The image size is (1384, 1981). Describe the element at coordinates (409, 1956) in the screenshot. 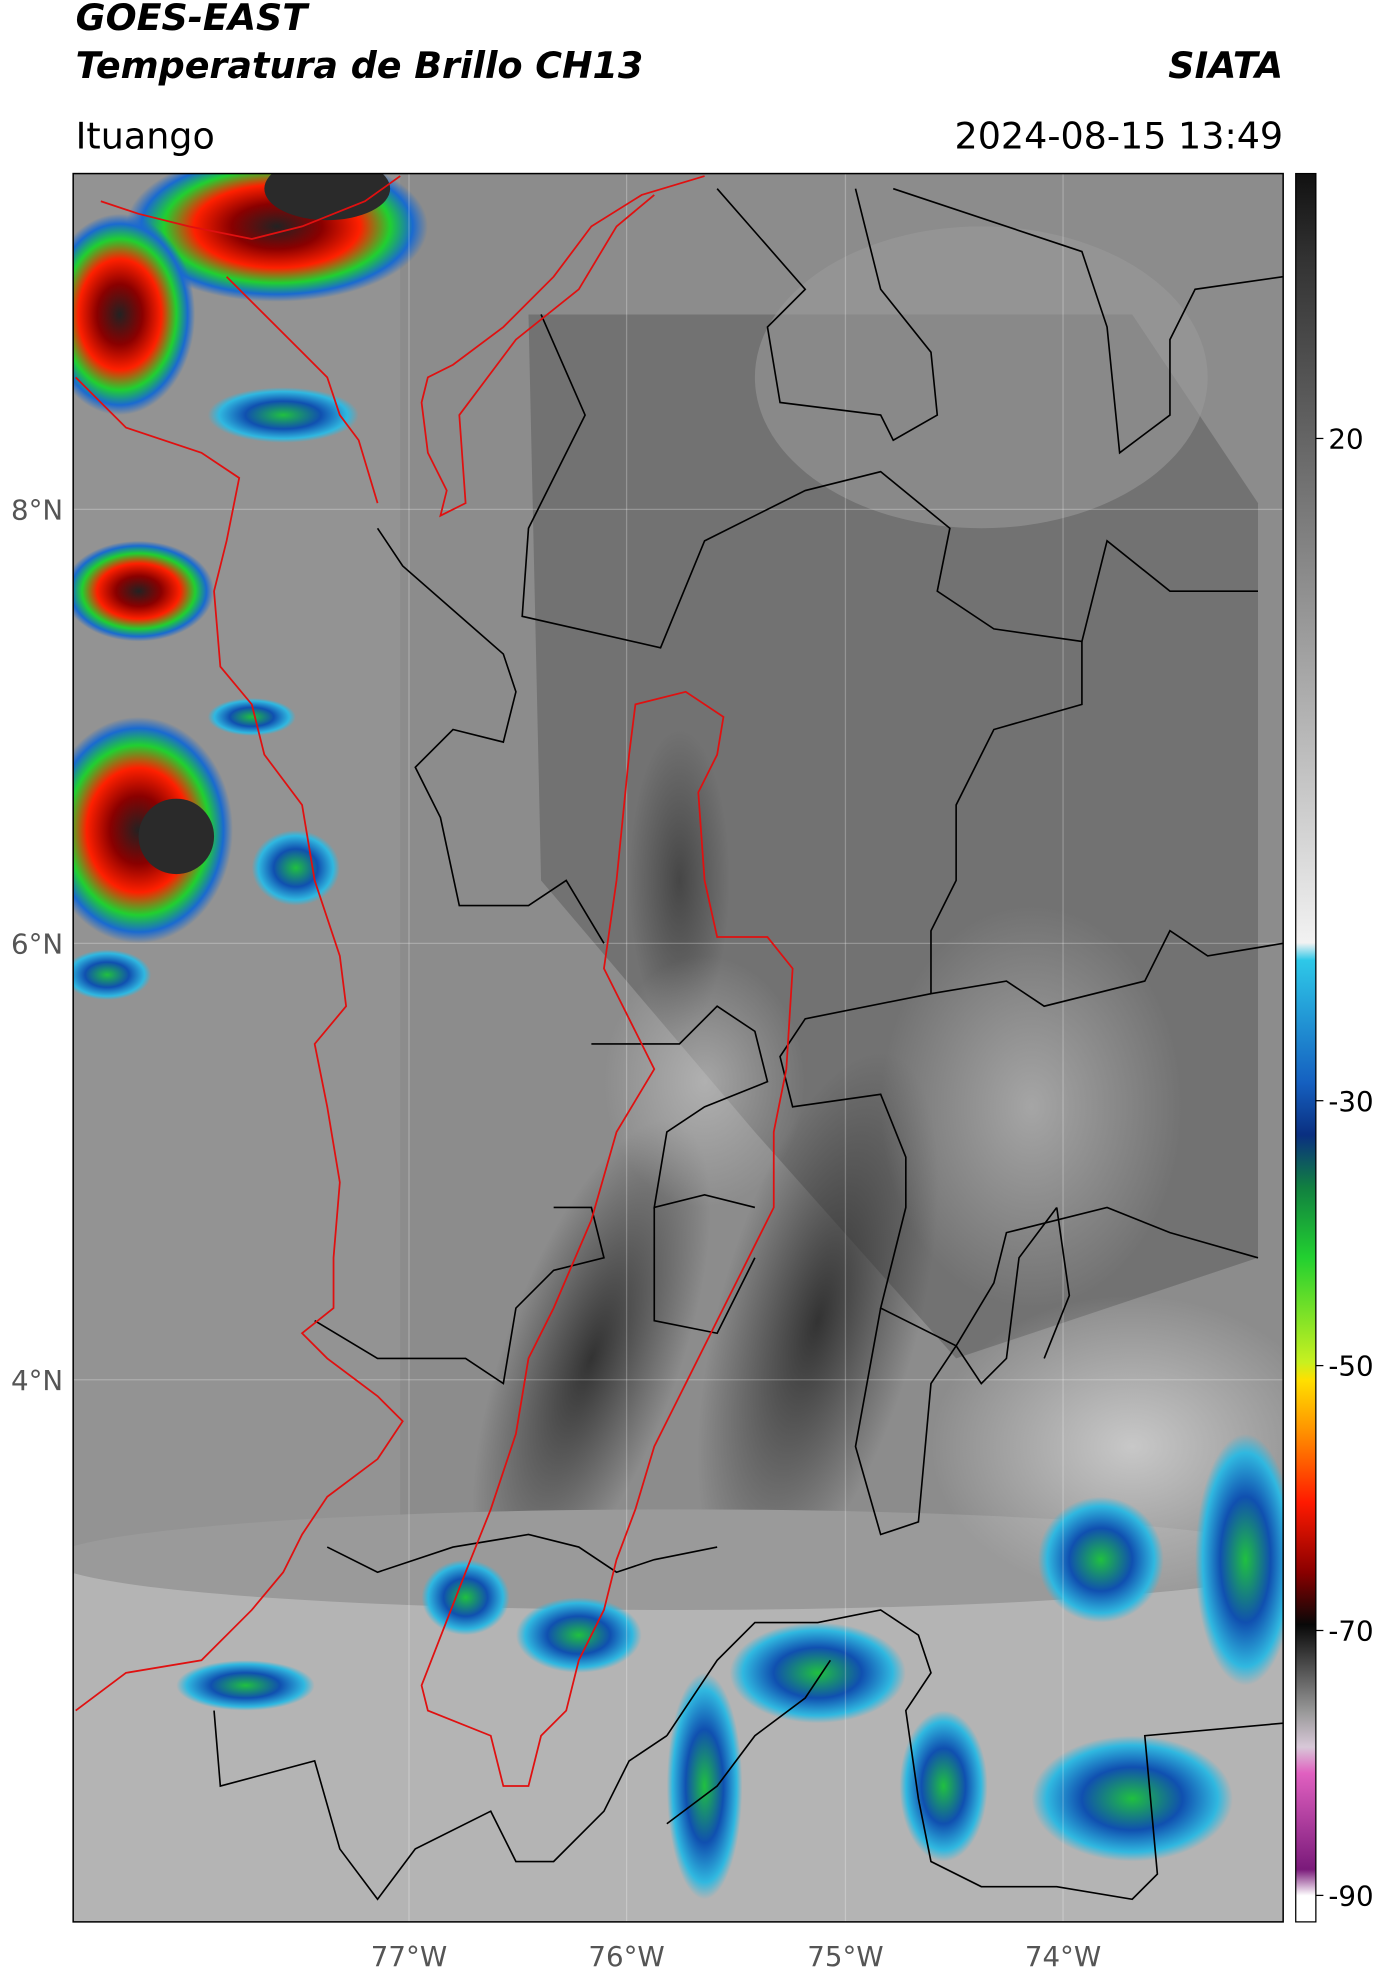

I see `lon-label: 77°W` at that location.